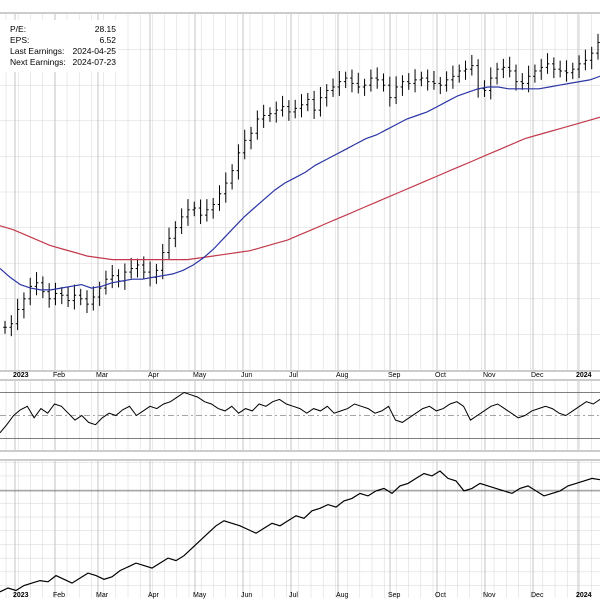  Describe the element at coordinates (38, 62) in the screenshot. I see `next-earnings-label: Next Earnings:` at that location.